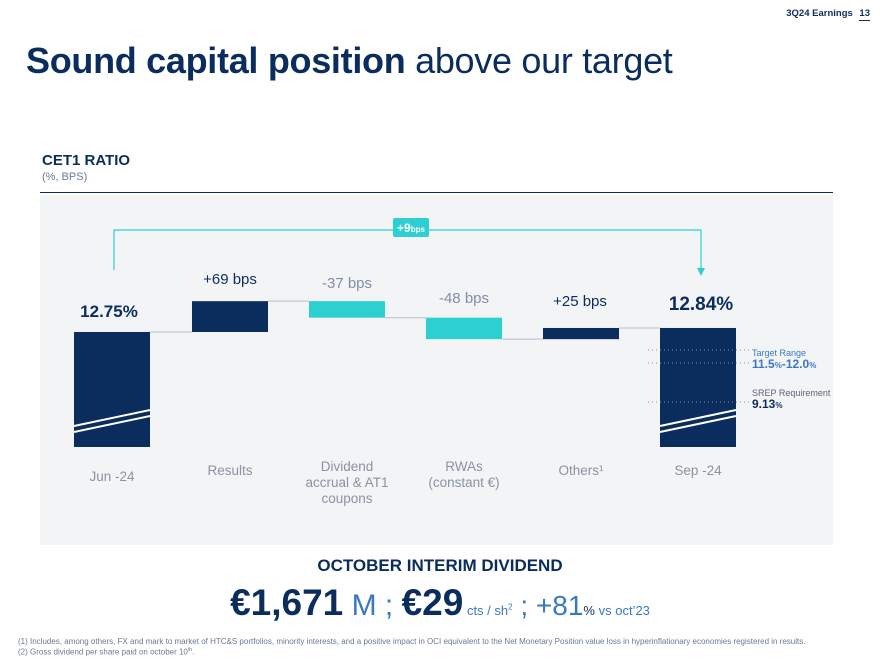 This screenshot has width=880, height=660. Describe the element at coordinates (112, 476) in the screenshot. I see `category-label: Jun -24` at that location.